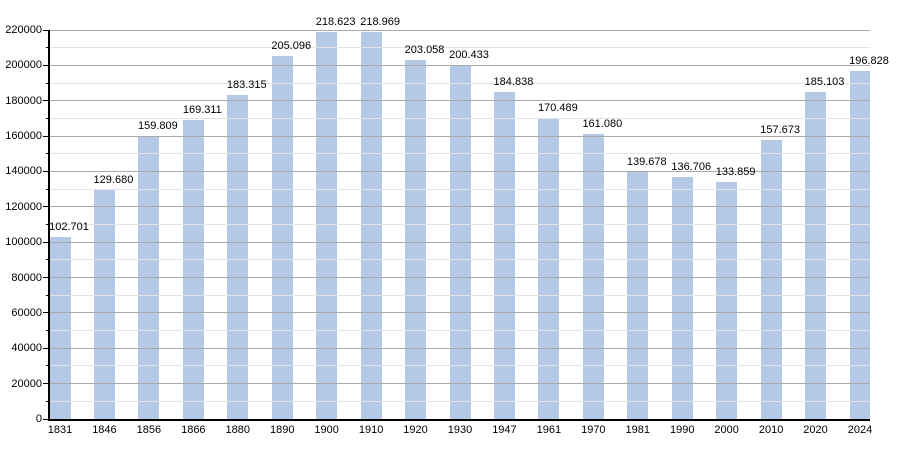  Describe the element at coordinates (557, 107) in the screenshot. I see `value-label-1961: 170.489` at that location.